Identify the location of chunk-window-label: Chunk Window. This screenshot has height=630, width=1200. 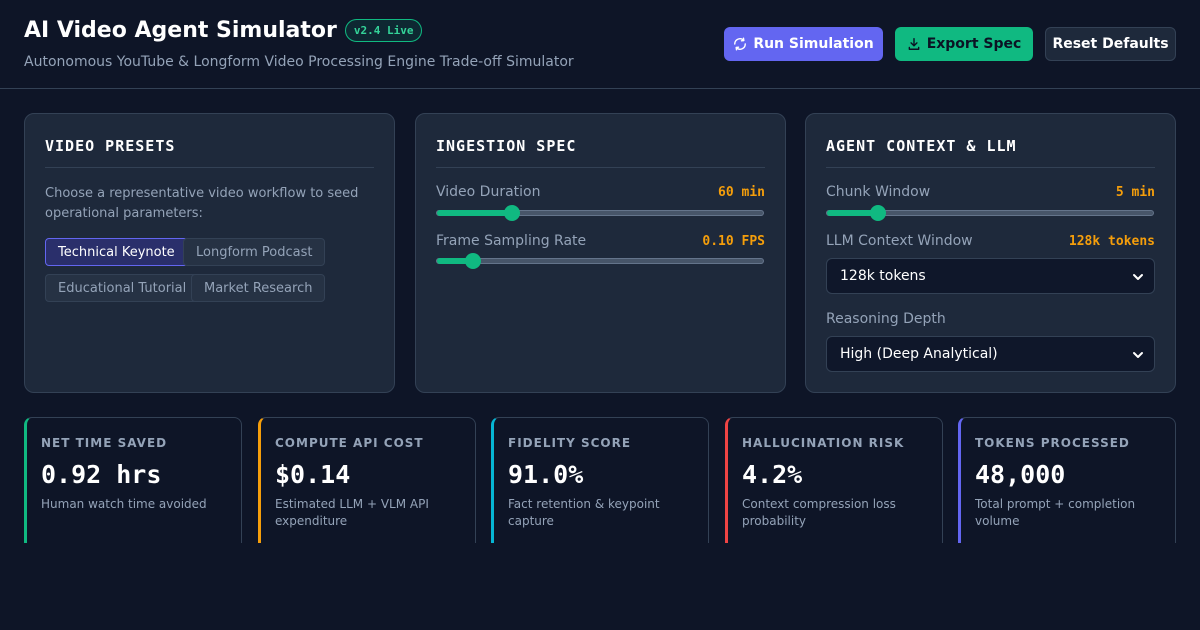
(878, 192).